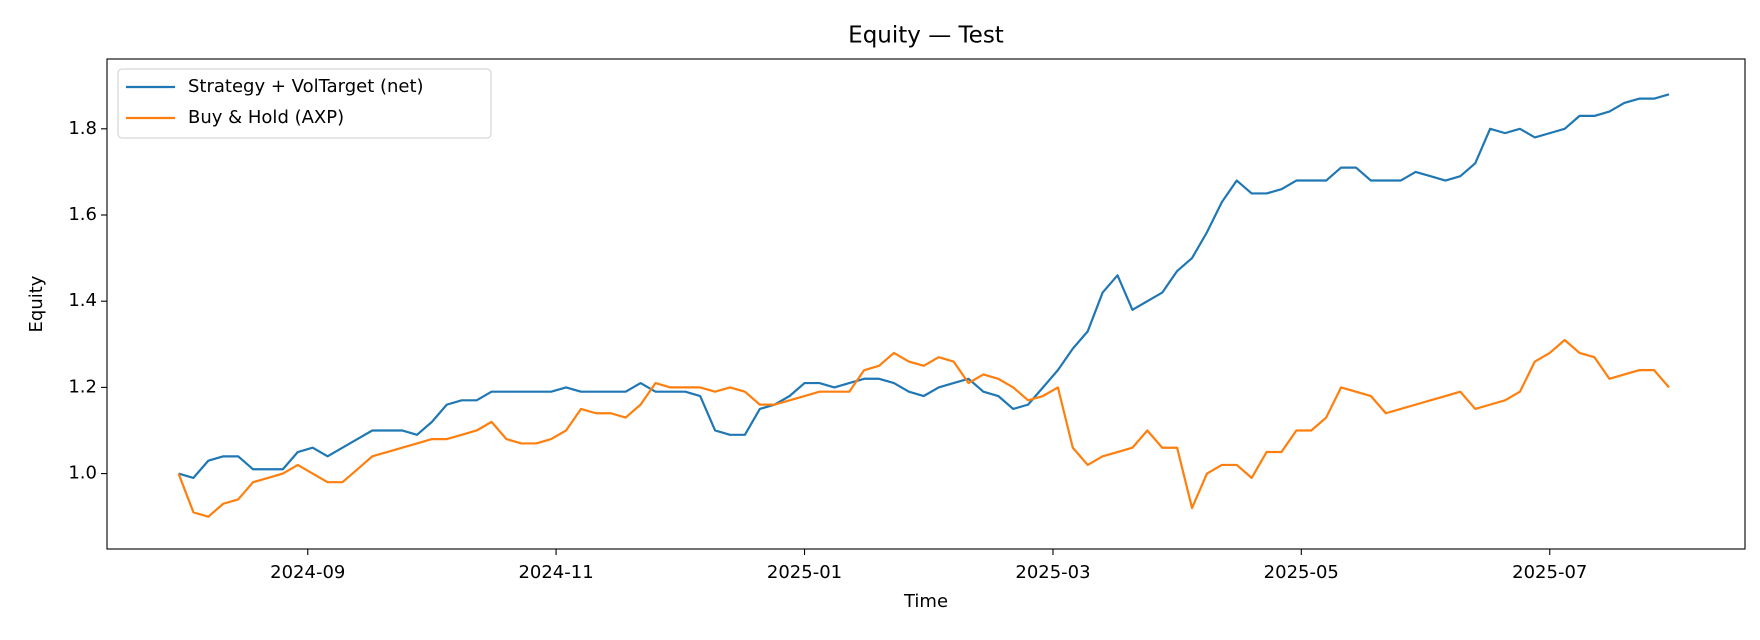 The height and width of the screenshot is (640, 1760). What do you see at coordinates (266, 117) in the screenshot?
I see `legend-label: Buy & Hold (AXP)` at bounding box center [266, 117].